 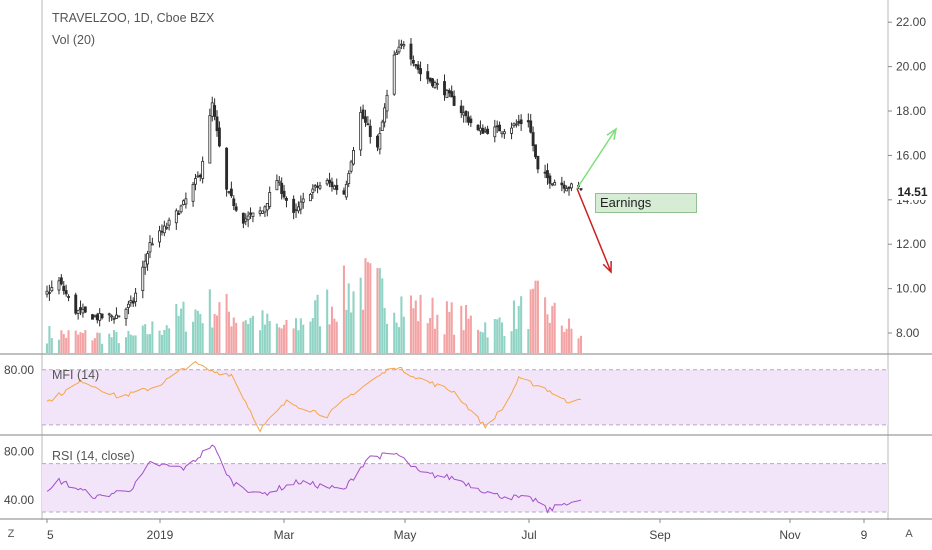 I want to click on time-tick-label: May, so click(x=405, y=535).